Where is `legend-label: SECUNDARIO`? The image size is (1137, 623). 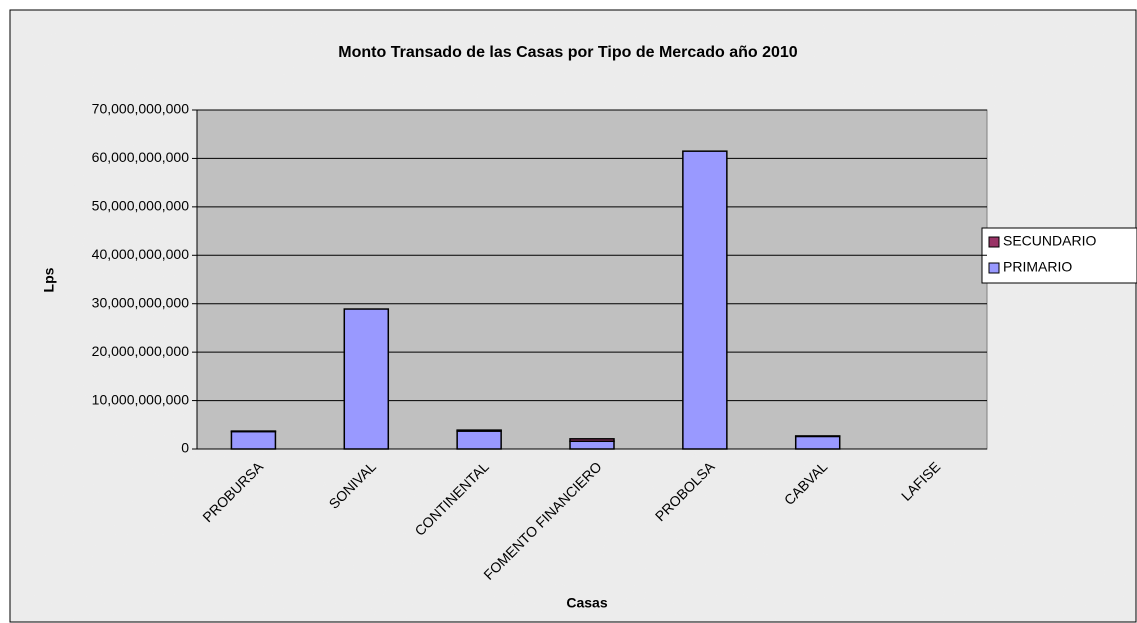
legend-label: SECUNDARIO is located at coordinates (1049, 241).